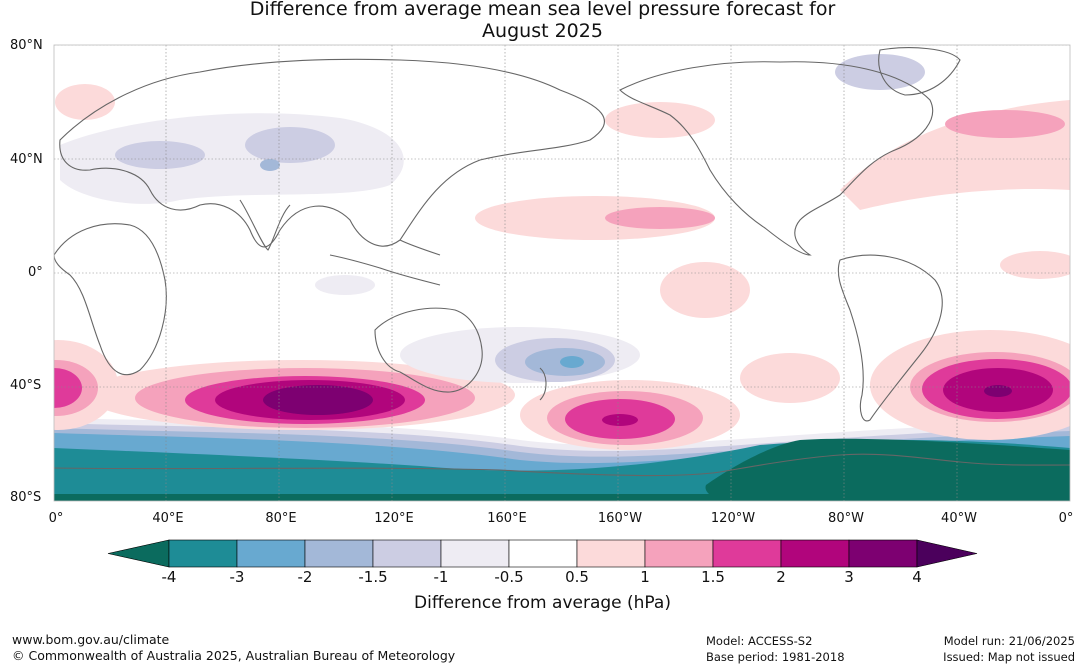  Describe the element at coordinates (959, 518) in the screenshot. I see `lon-label-40w: 40°W` at that location.